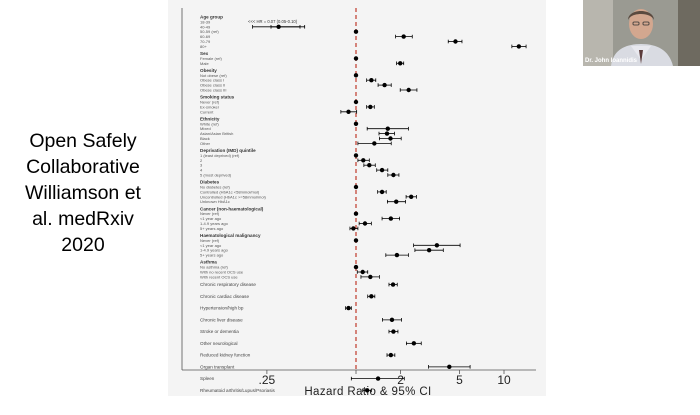 The height and width of the screenshot is (415, 700). I want to click on row-label: White (ref), so click(209, 123).